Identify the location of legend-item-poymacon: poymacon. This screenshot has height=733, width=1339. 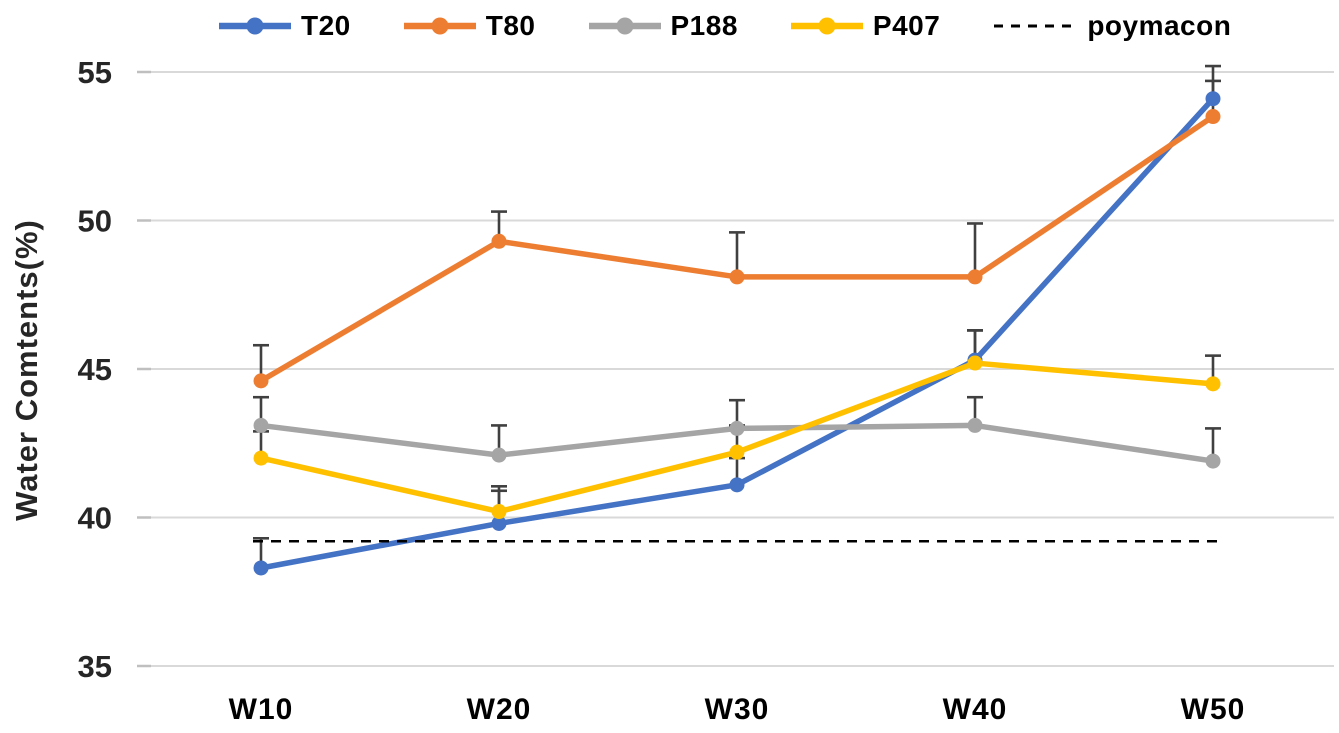
(1111, 26).